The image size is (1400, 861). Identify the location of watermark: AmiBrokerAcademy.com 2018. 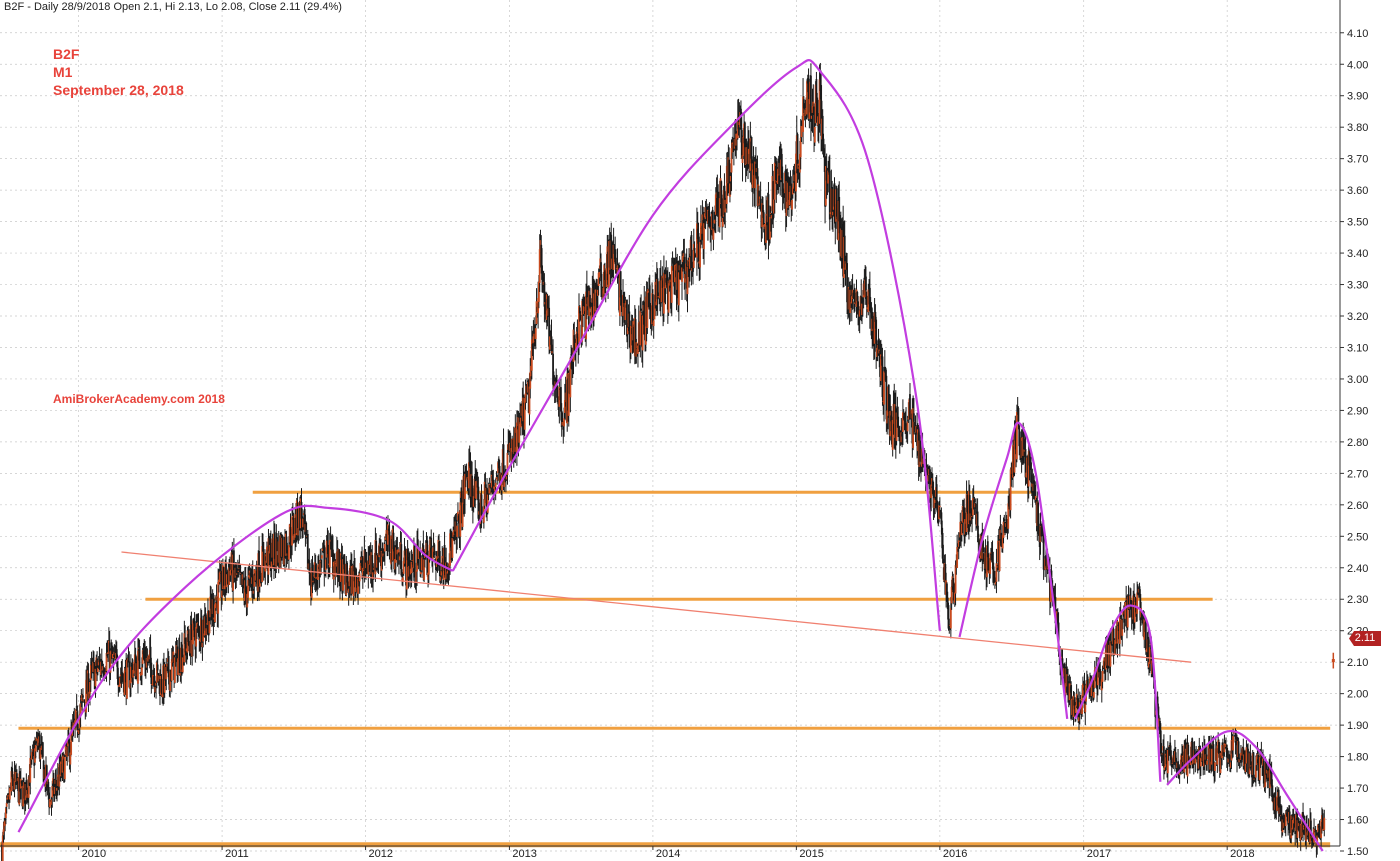
(139, 399).